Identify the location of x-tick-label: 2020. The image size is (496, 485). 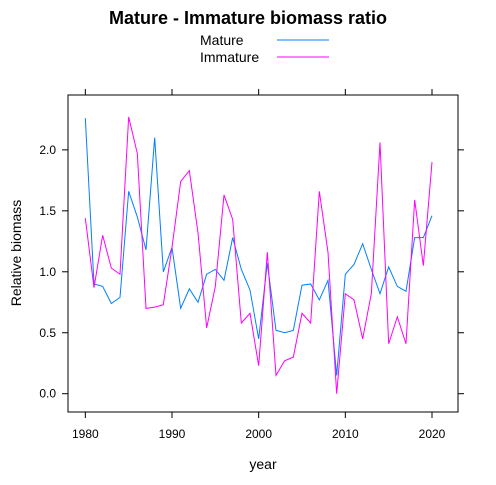
(432, 434).